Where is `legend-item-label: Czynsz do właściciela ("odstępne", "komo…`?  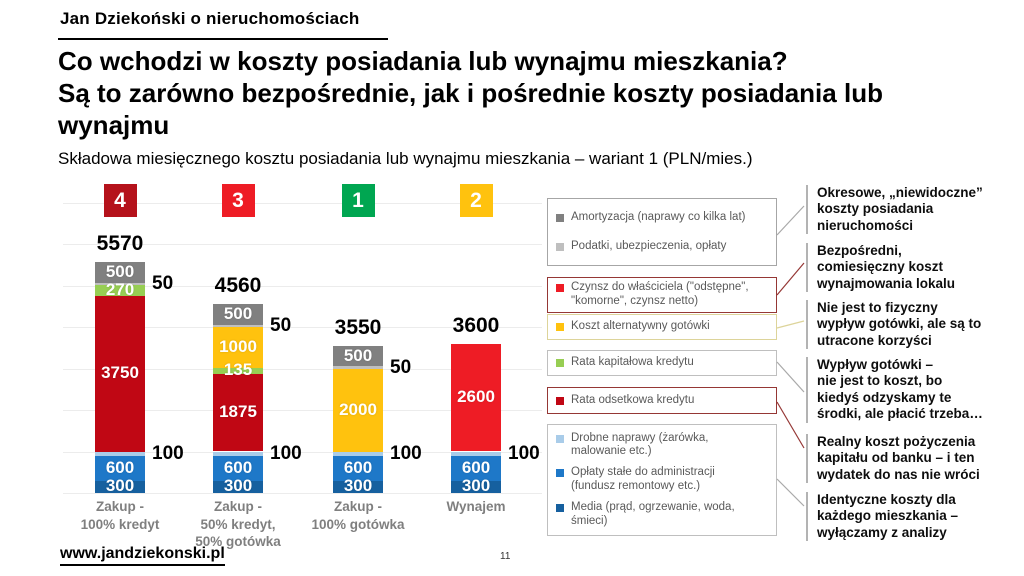
legend-item-label: Czynsz do właściciela ("odstępne", "komo… is located at coordinates (660, 294).